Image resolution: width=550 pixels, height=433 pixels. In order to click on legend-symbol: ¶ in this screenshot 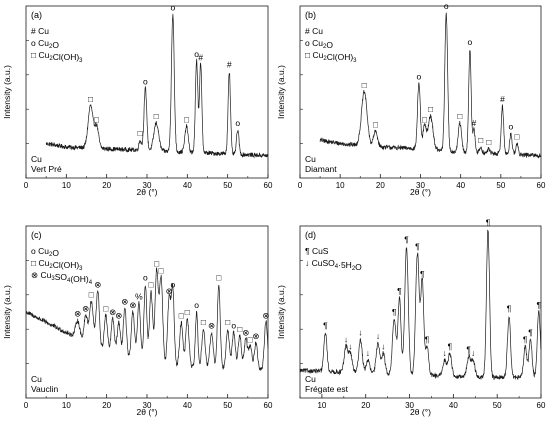, I will do `click(308, 251)`.